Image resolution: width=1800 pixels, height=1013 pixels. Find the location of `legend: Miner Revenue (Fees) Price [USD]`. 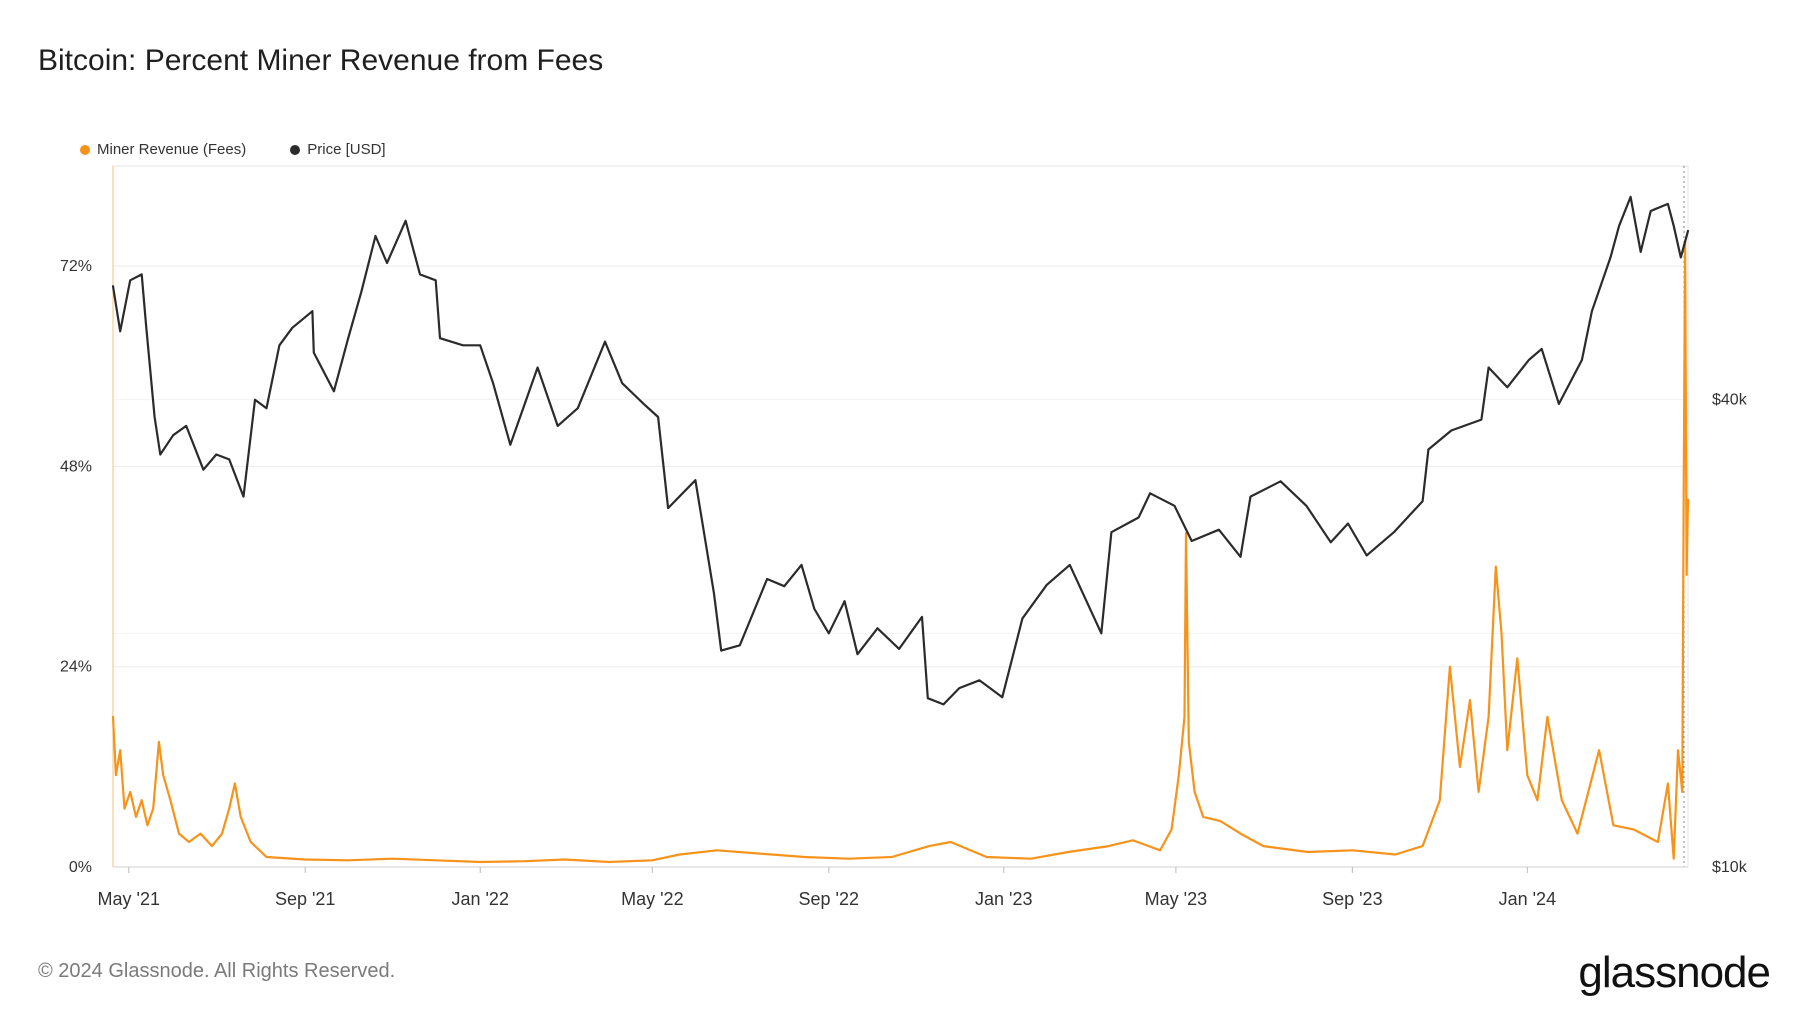

legend: Miner Revenue (Fees) Price [USD] is located at coordinates (233, 149).